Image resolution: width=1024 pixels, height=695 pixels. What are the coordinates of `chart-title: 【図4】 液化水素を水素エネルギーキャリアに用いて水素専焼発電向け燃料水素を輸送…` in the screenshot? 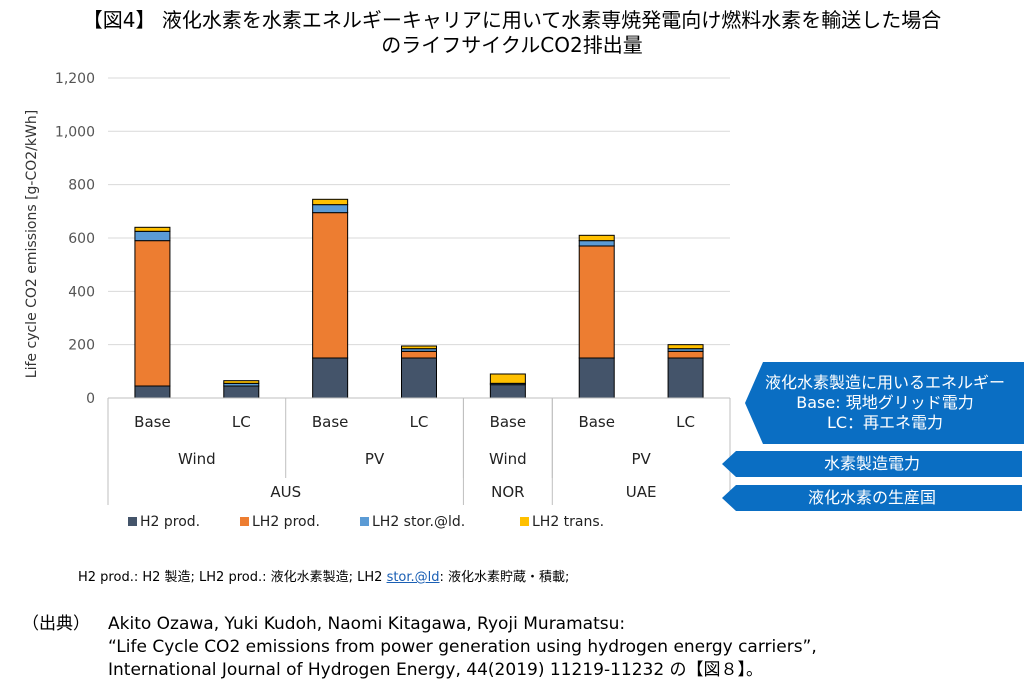 It's located at (512, 20).